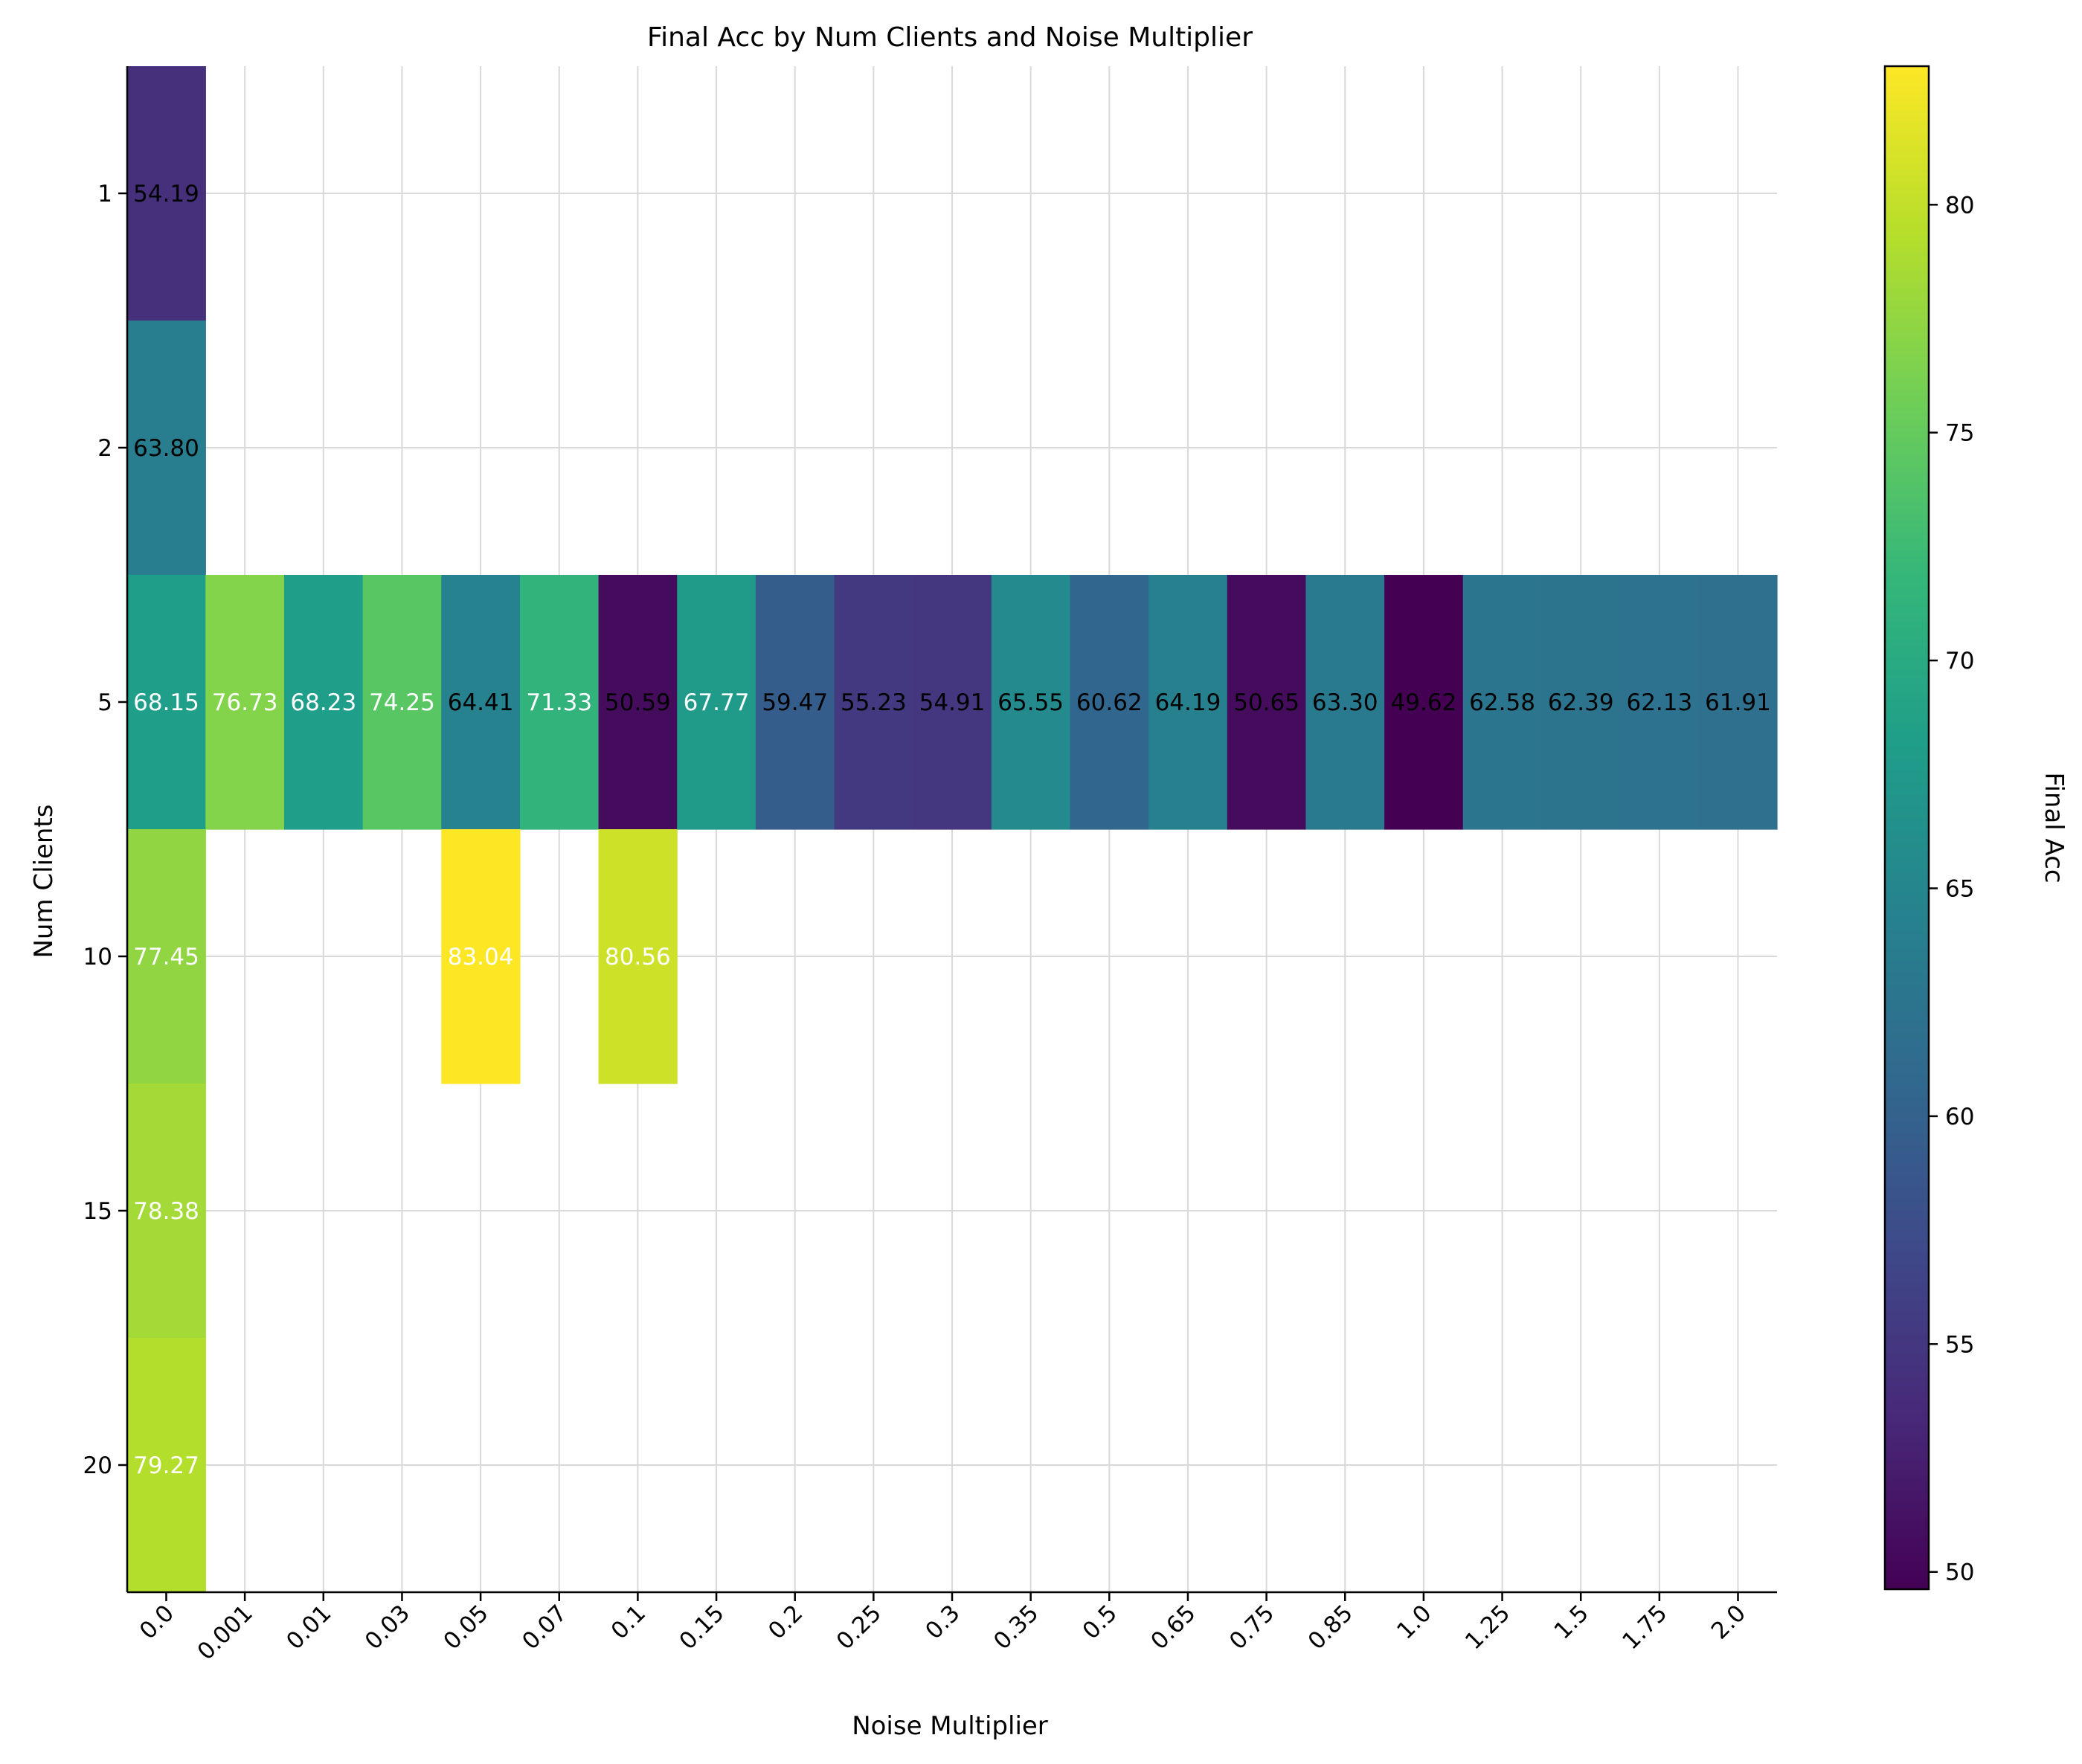 The height and width of the screenshot is (1764, 2082). I want to click on x-tick-label: 0.03, so click(387, 1628).